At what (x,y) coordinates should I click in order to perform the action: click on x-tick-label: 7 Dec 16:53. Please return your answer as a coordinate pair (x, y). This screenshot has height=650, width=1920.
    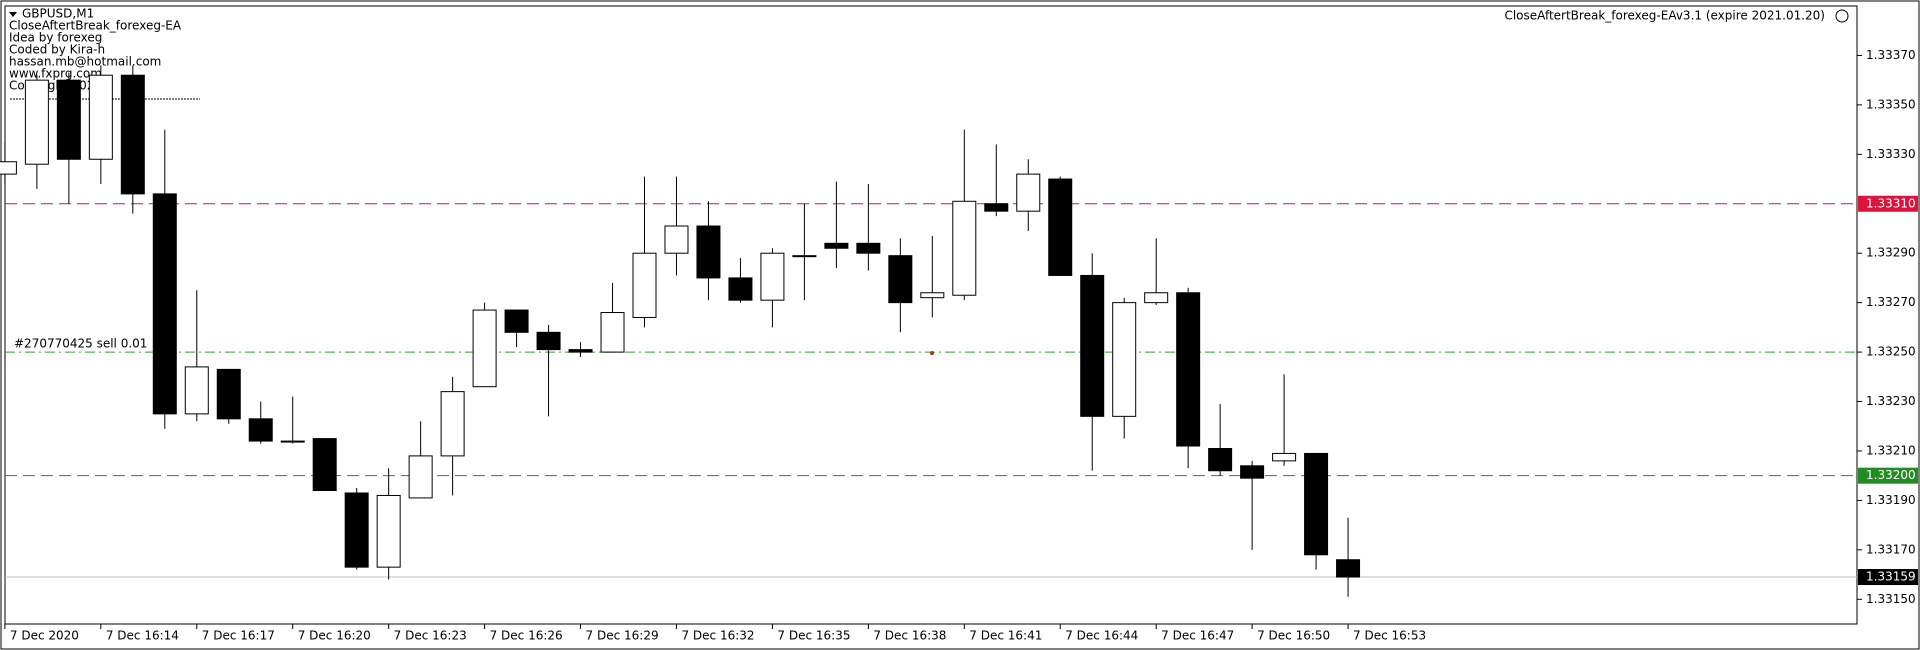
    Looking at the image, I should click on (1389, 636).